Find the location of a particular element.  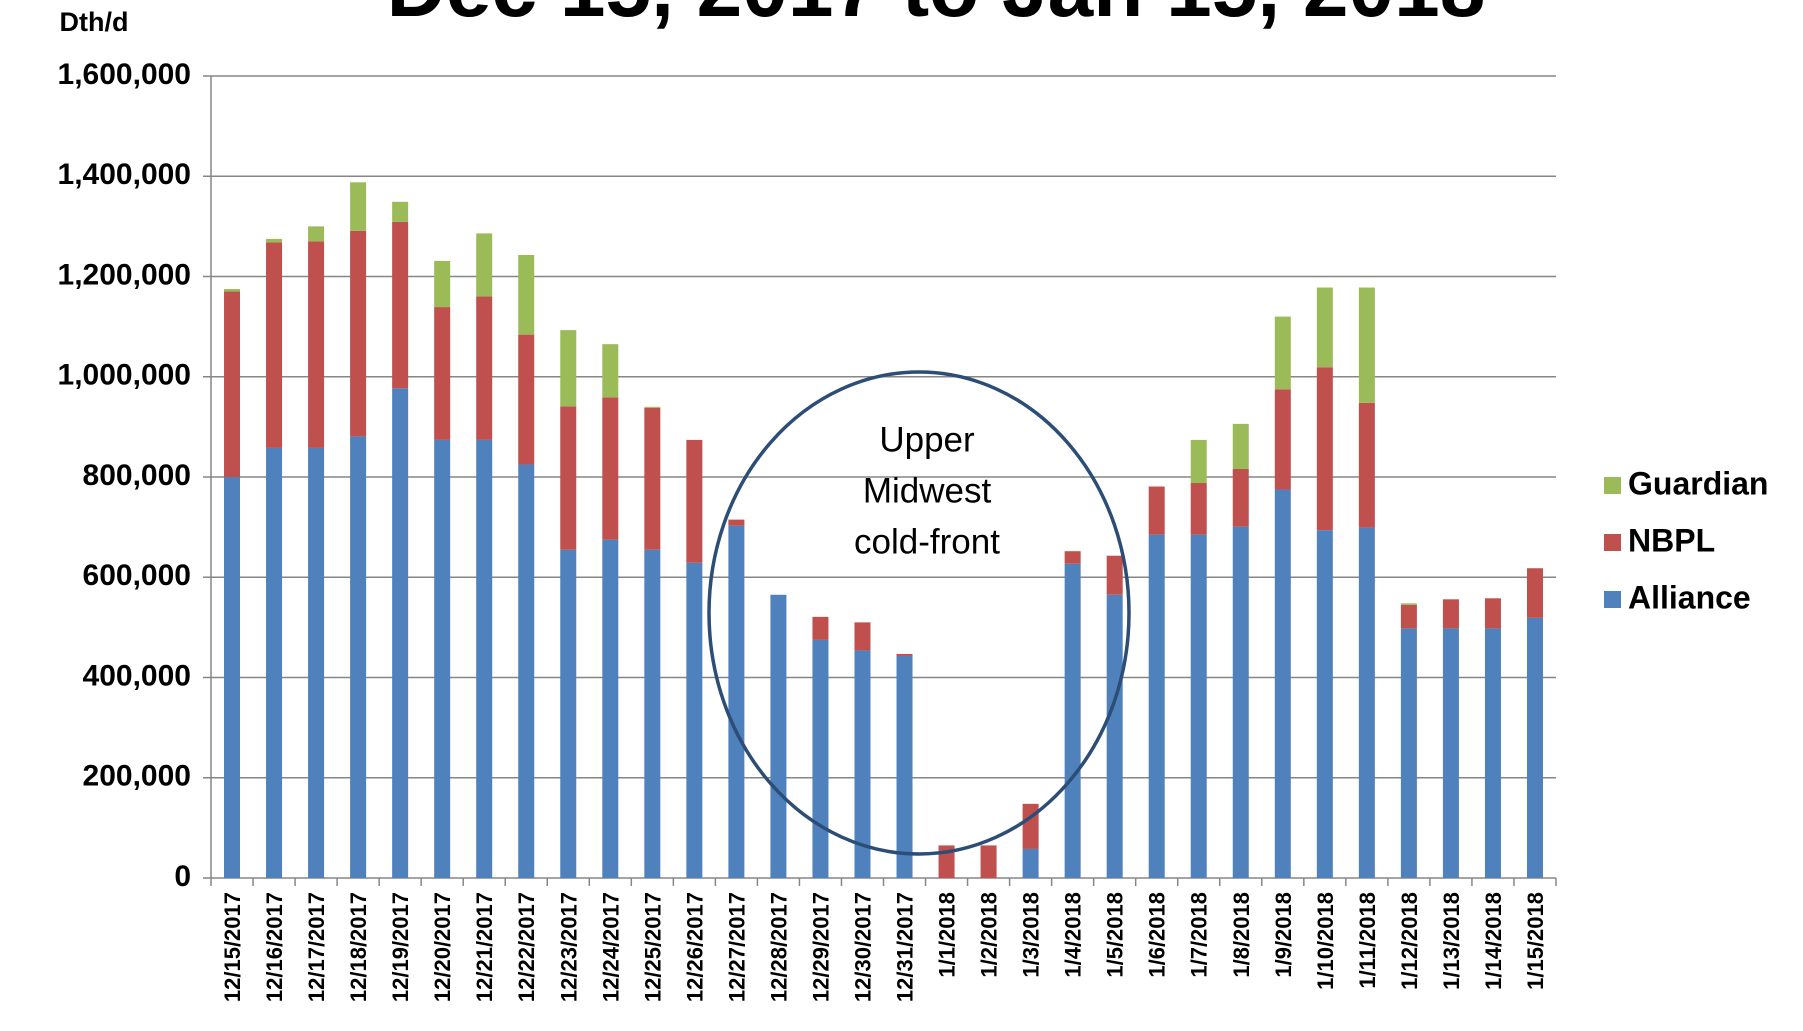

x-tick-label: 12/23/2017 is located at coordinates (568, 947).